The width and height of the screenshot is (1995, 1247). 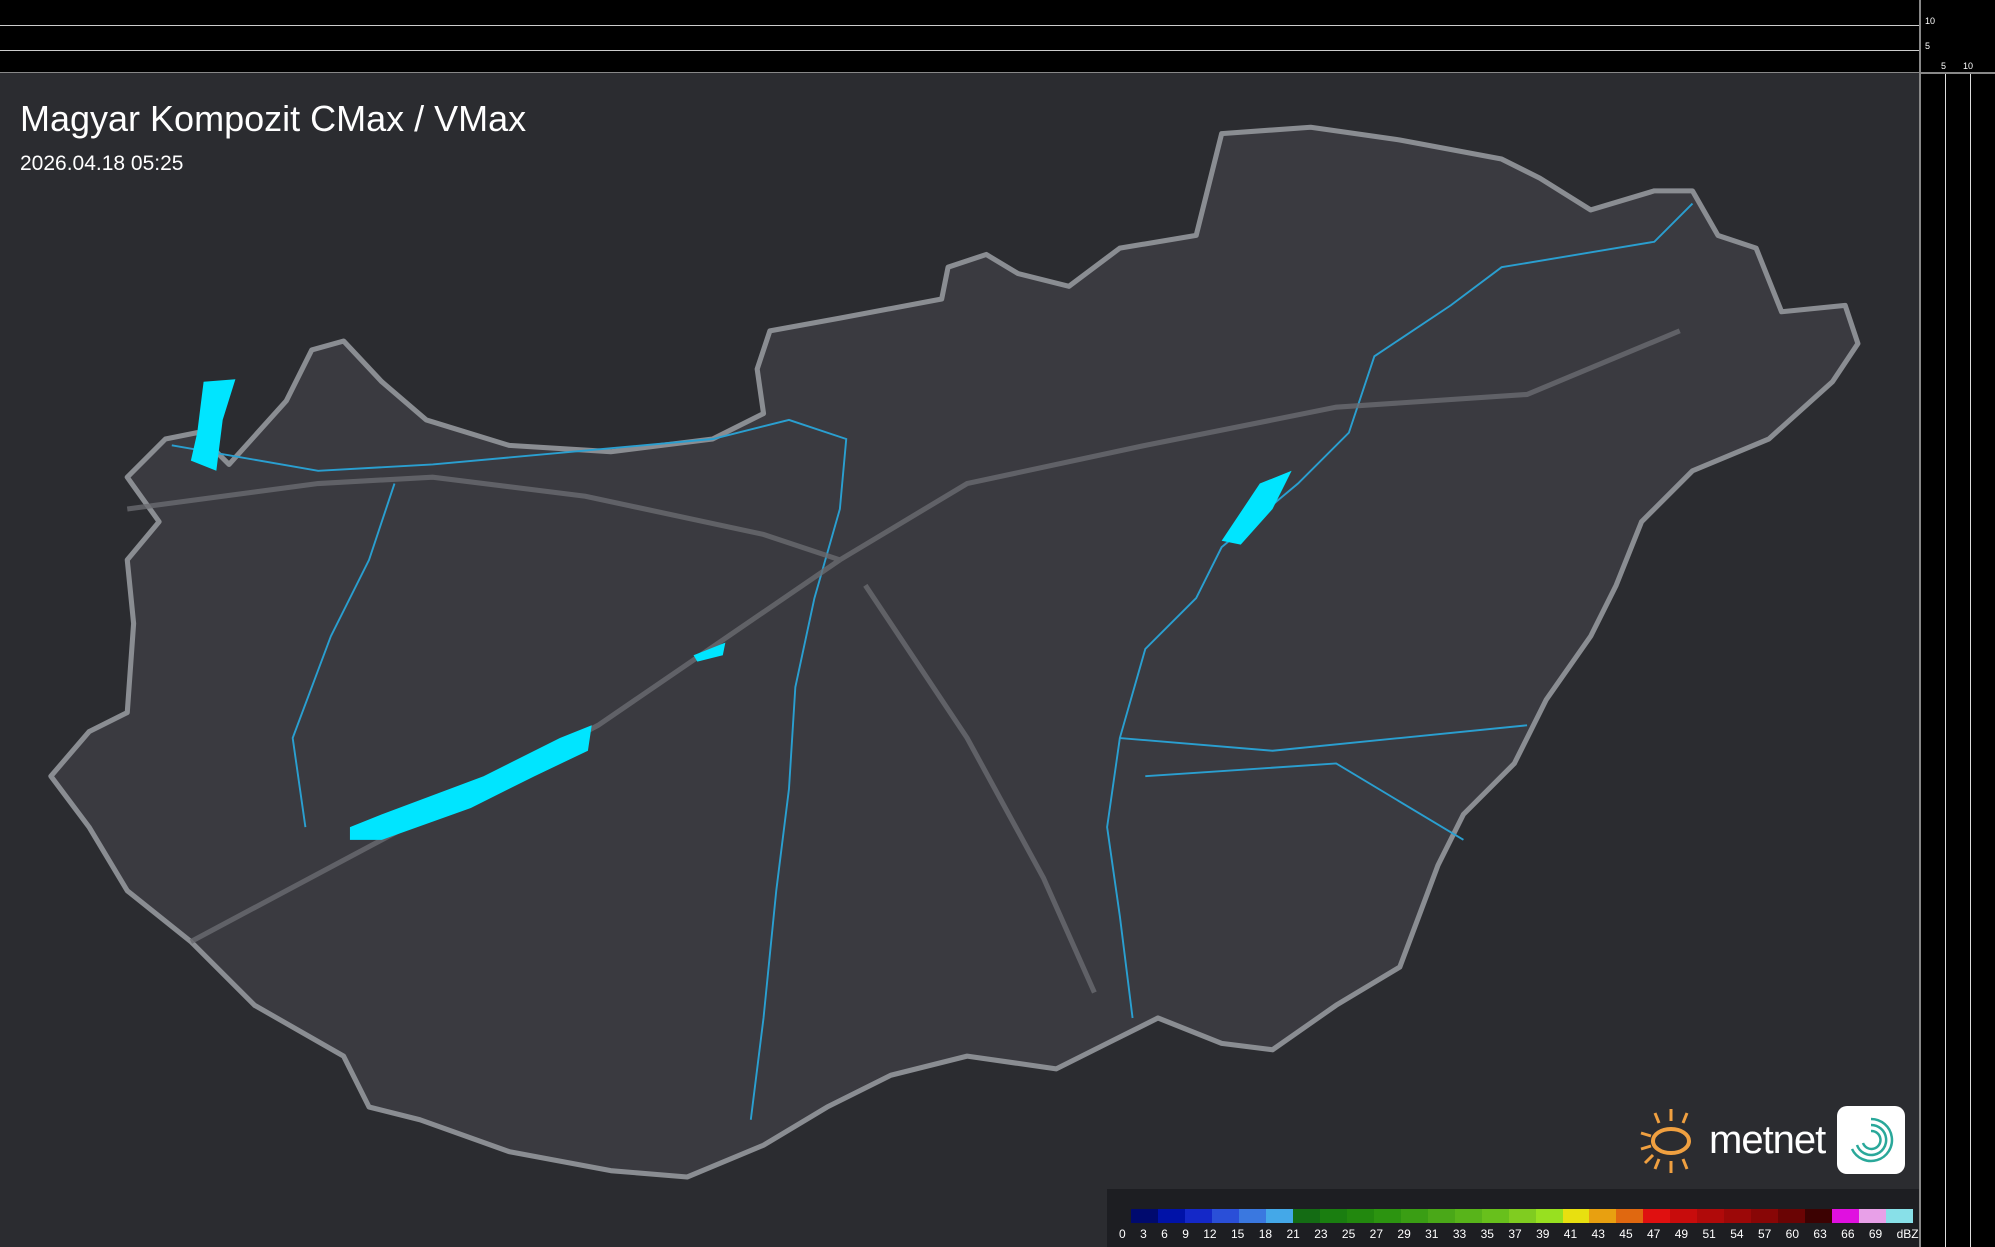 What do you see at coordinates (1767, 1139) in the screenshot?
I see `brand-name: metnet` at bounding box center [1767, 1139].